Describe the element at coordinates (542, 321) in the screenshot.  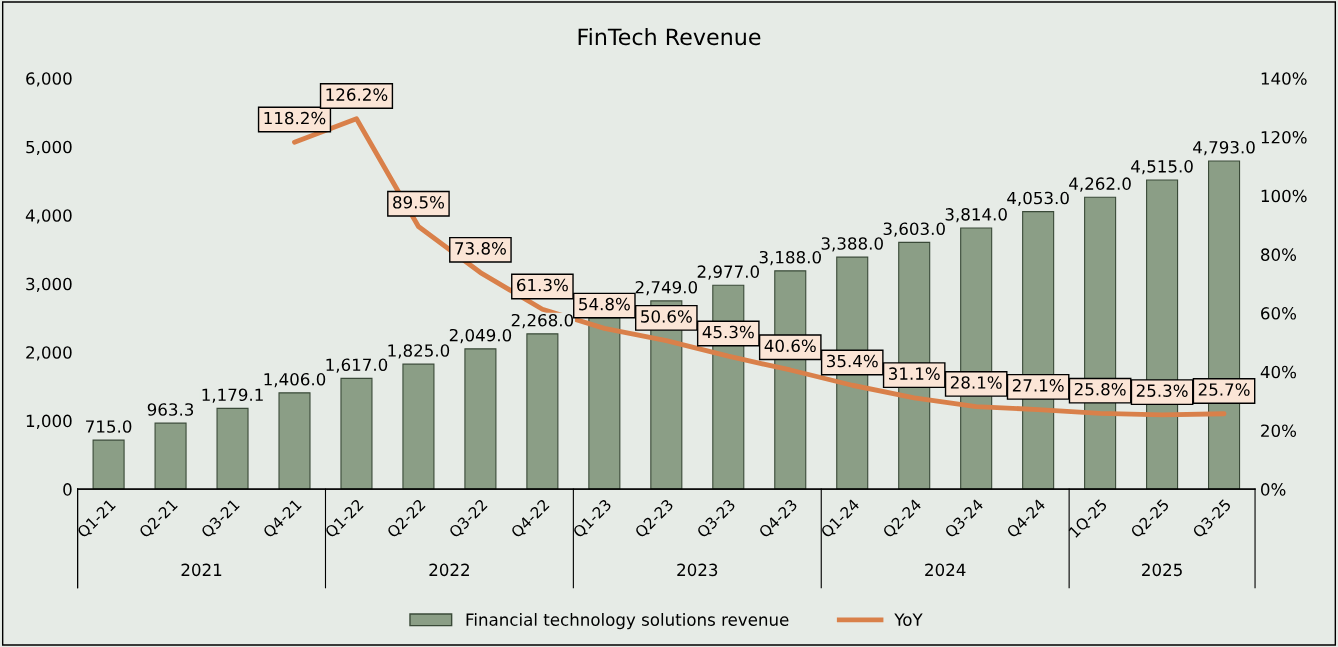
I see `data-label: 2,268.0` at that location.